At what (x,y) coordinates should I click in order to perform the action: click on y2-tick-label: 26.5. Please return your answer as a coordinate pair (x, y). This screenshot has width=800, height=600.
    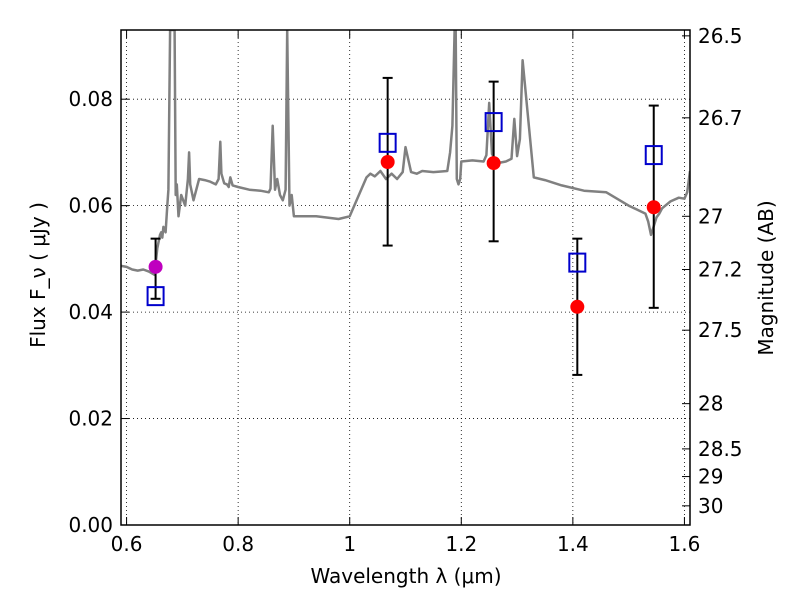
    Looking at the image, I should click on (720, 36).